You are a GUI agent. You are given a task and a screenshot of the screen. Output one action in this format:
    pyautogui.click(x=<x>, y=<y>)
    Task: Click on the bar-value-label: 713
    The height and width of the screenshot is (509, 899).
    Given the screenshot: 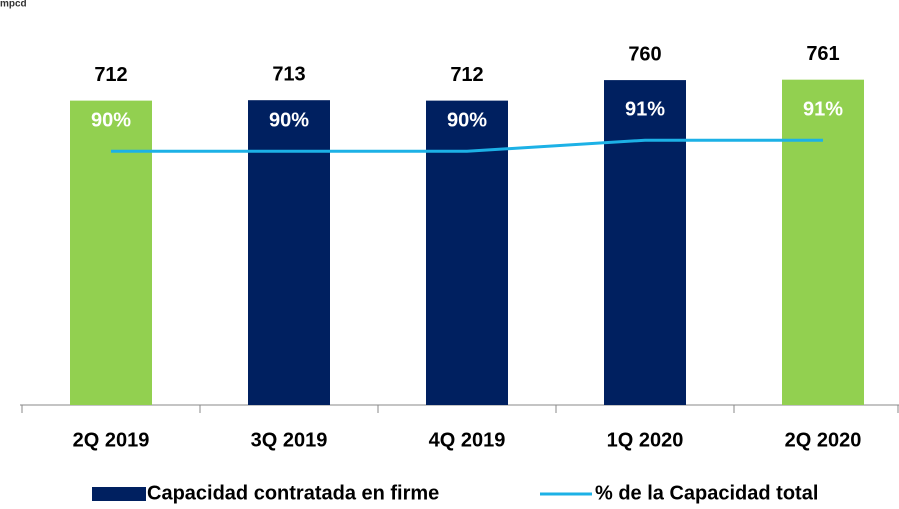 What is the action you would take?
    pyautogui.click(x=288, y=74)
    